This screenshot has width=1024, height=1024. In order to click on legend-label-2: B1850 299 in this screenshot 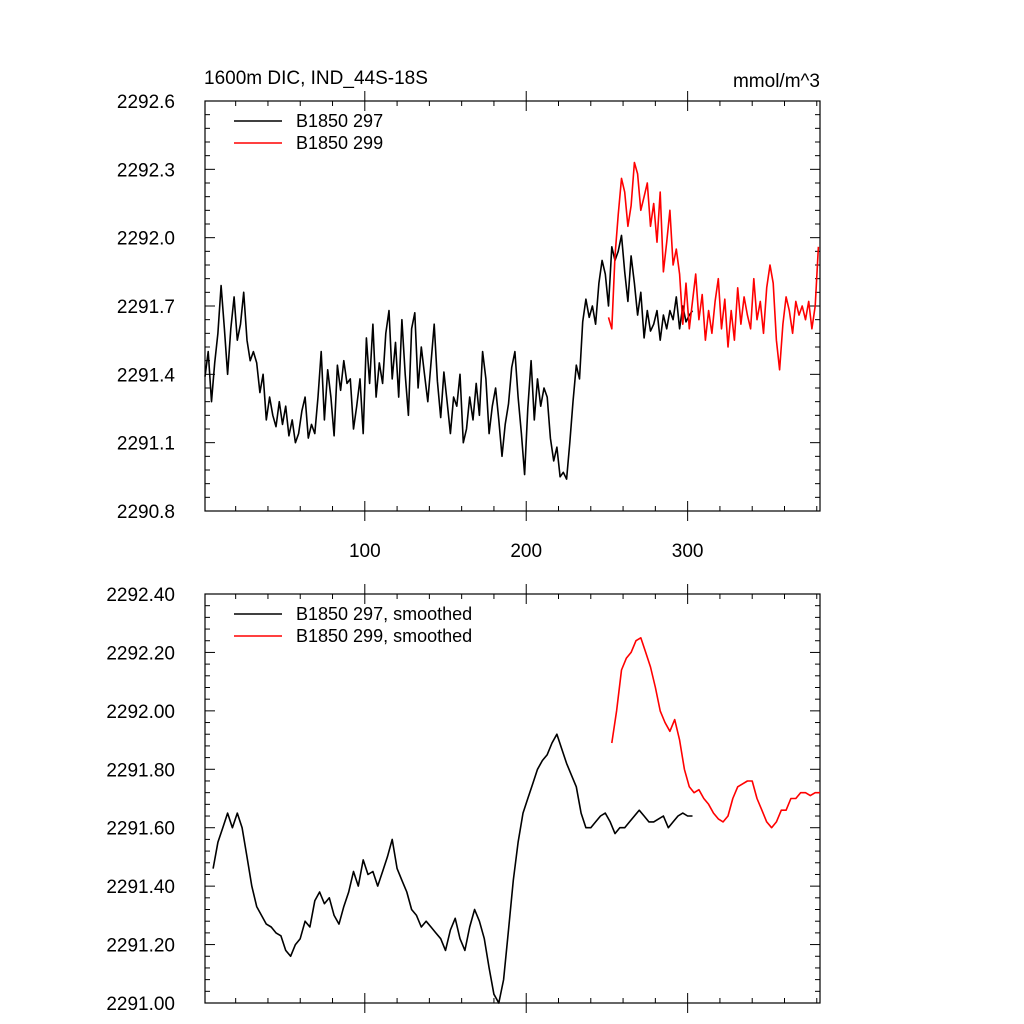, I will do `click(339, 143)`.